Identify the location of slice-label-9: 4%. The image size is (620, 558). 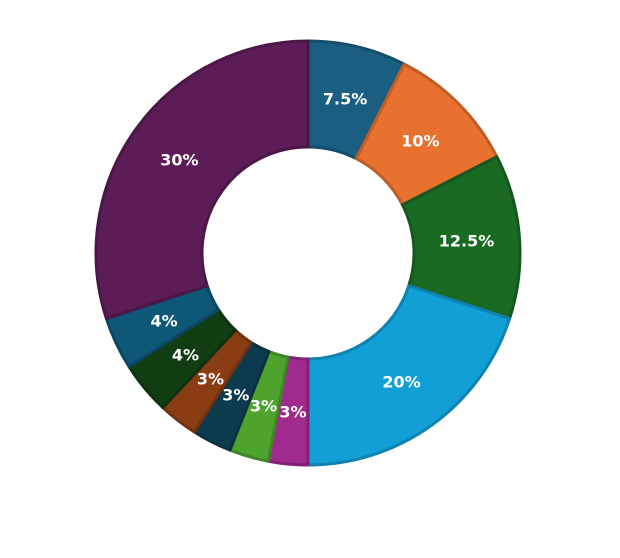
(185, 354).